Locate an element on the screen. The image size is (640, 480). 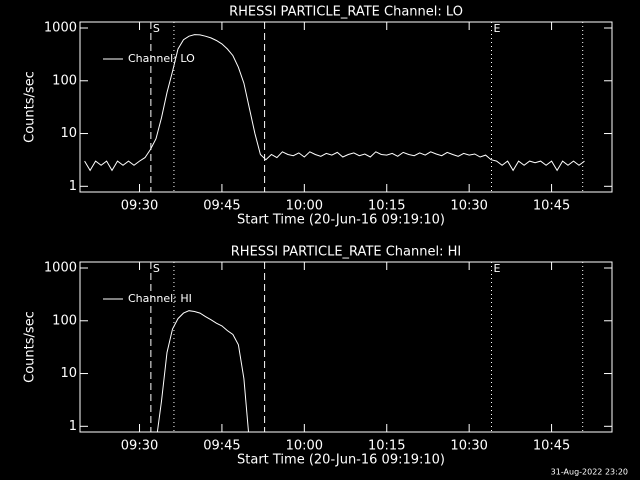
data-line is located at coordinates (203, 371).